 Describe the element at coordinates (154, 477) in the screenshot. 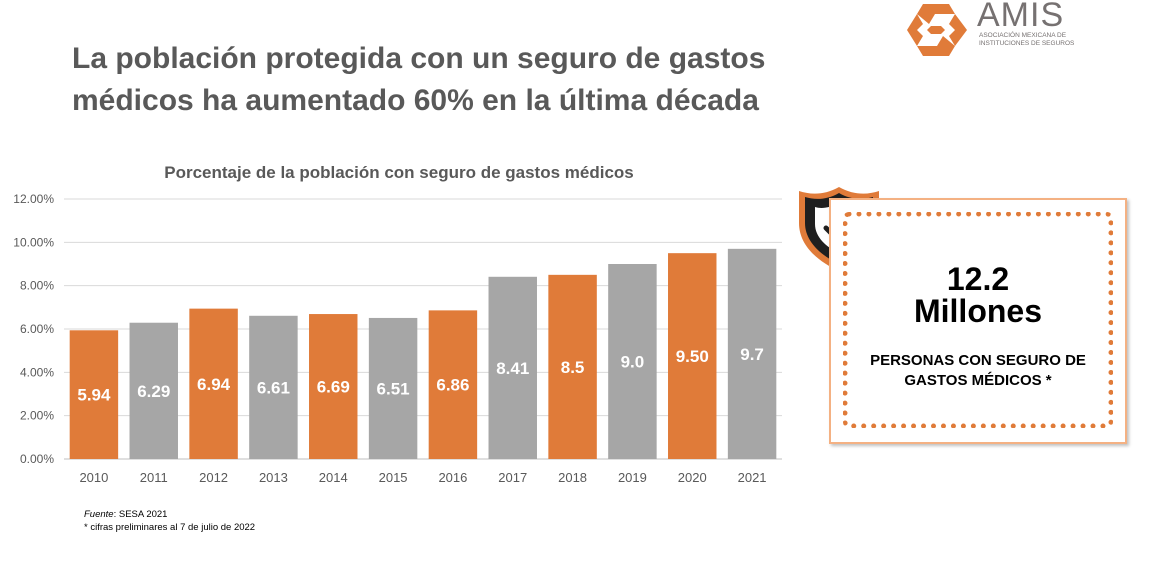

I see `x-tick-label: 2011` at that location.